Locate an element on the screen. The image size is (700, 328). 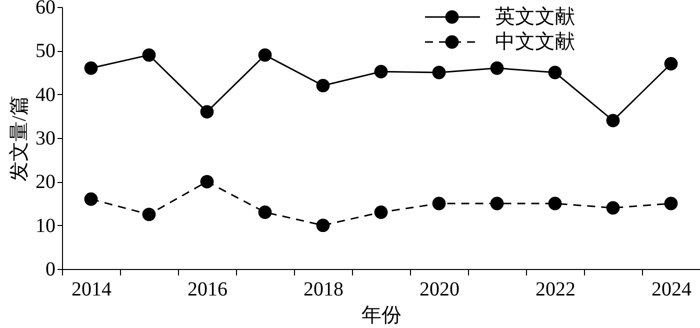
y-tick-label: 0 is located at coordinates (51, 269).